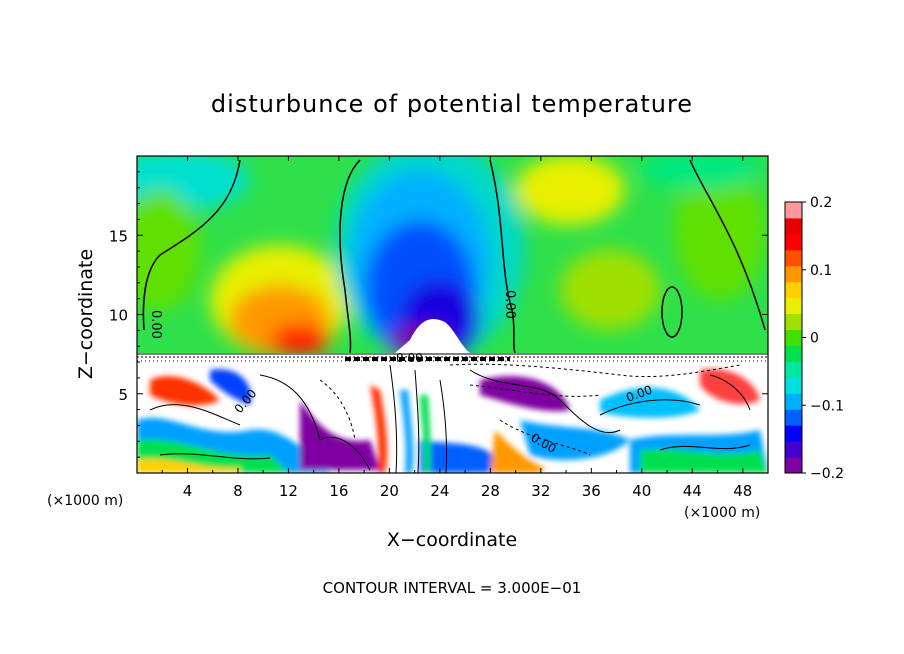 This screenshot has width=904, height=654. Describe the element at coordinates (452, 588) in the screenshot. I see `footer-note: CONTOUR INTERVAL = 3.000E−01` at that location.